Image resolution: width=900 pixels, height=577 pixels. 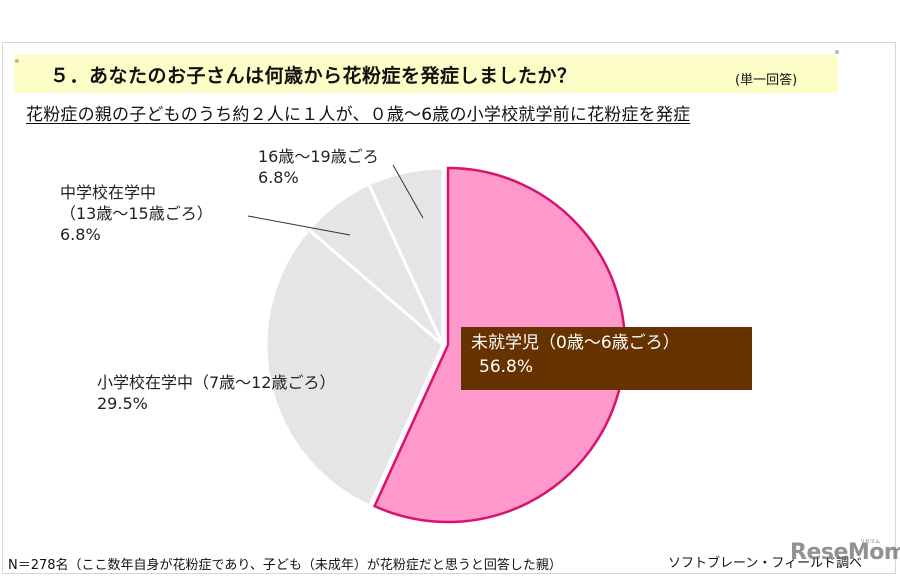 I want to click on label-late-teens-pct: 6.8%, so click(x=278, y=177).